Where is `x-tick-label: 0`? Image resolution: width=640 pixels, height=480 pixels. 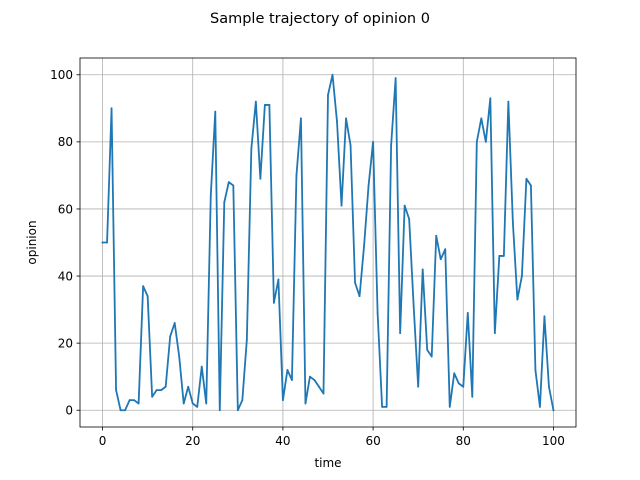
x-tick-label: 0 is located at coordinates (103, 441).